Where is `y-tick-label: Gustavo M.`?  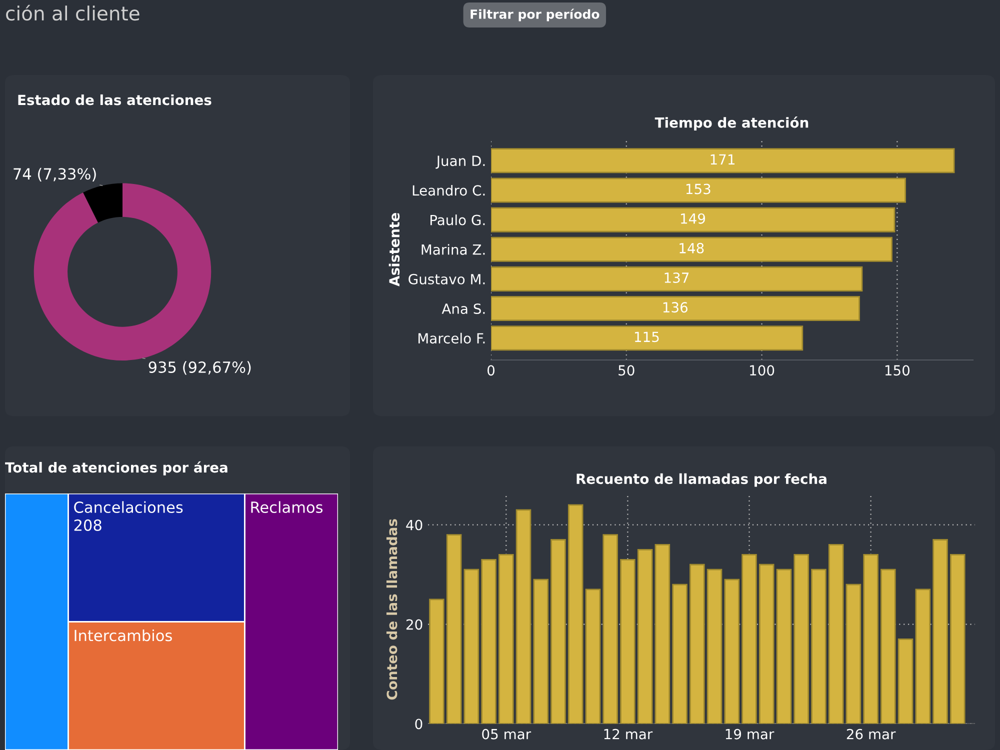
y-tick-label: Gustavo M. is located at coordinates (446, 279).